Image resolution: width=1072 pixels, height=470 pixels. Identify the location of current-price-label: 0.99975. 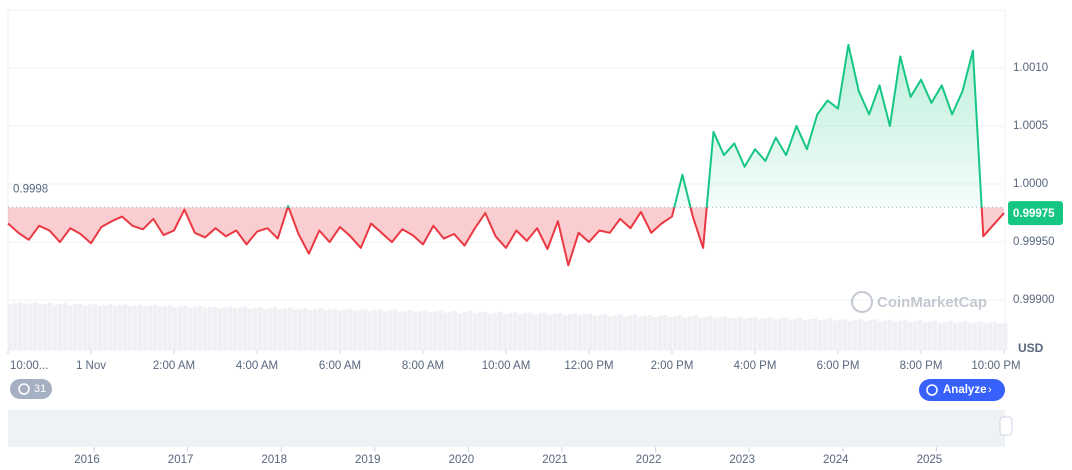
(1034, 214).